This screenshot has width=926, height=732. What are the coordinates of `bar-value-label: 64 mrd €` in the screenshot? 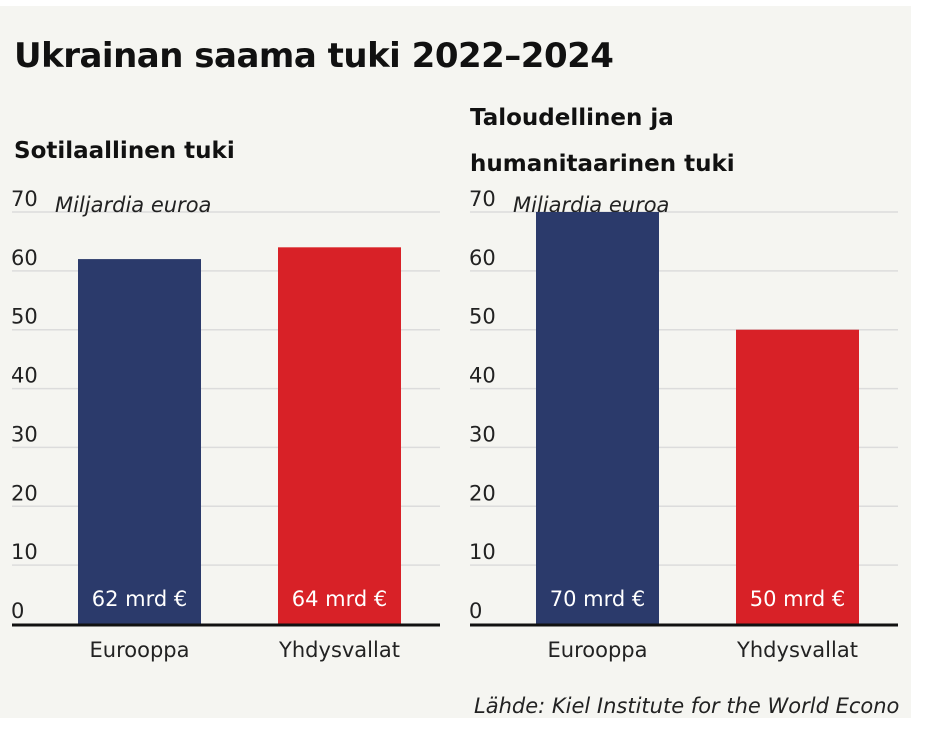 It's located at (339, 599).